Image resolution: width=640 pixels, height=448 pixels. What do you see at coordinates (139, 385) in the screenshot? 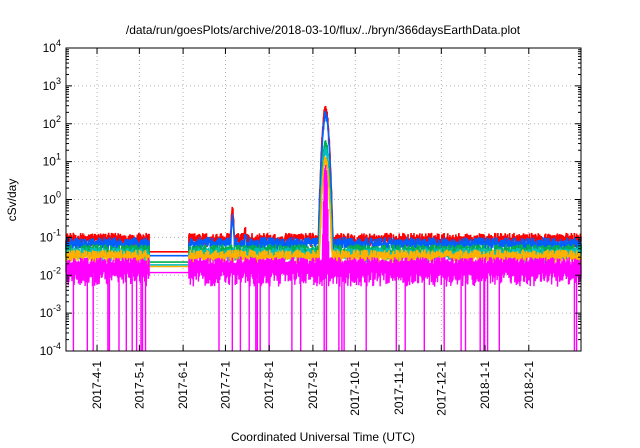
I see `x-tick-label: 2017-5-1` at bounding box center [139, 385].